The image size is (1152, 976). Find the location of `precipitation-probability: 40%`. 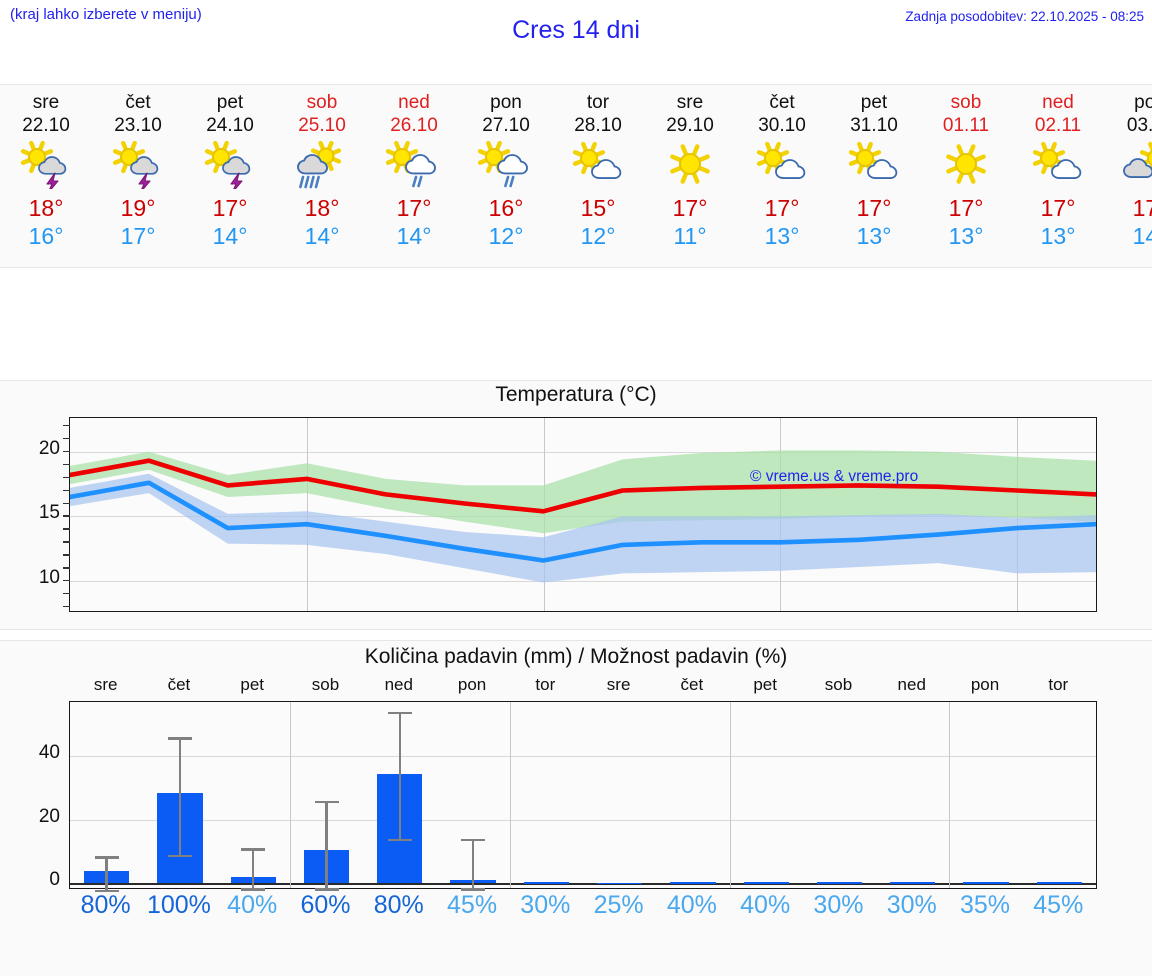

precipitation-probability: 40% is located at coordinates (691, 905).